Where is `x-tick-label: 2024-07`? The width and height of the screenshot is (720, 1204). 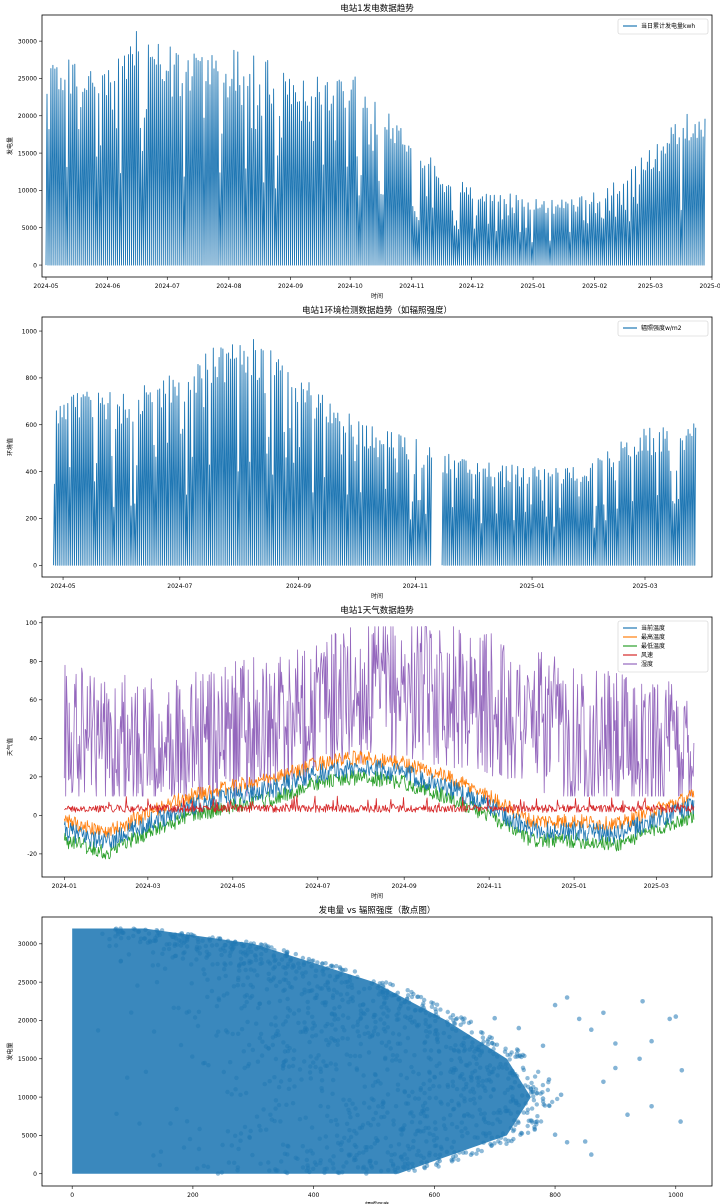 x-tick-label: 2024-07 is located at coordinates (167, 286).